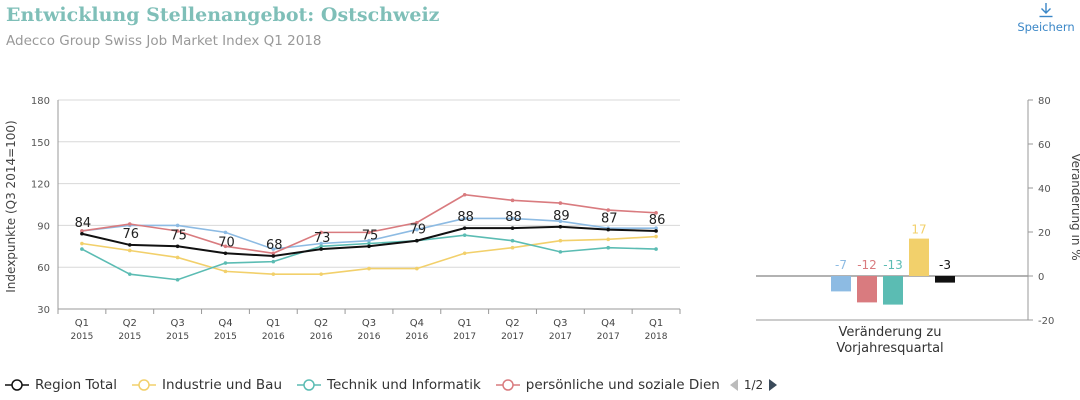 The height and width of the screenshot is (400, 1080). Describe the element at coordinates (622, 385) in the screenshot. I see `legend-item-label: persönliche und soziale Dien` at that location.